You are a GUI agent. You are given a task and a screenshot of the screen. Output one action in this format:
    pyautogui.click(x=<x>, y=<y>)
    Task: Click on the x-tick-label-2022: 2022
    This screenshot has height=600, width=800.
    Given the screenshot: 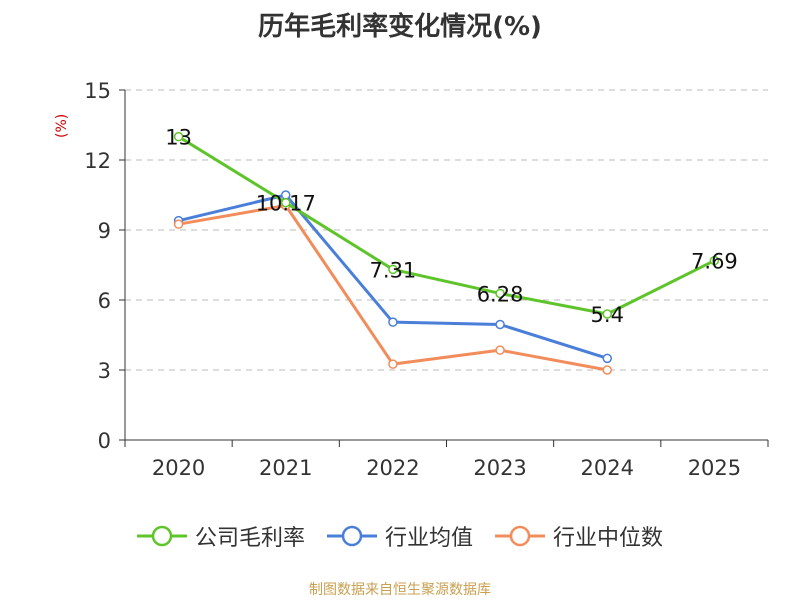 What is the action you would take?
    pyautogui.click(x=392, y=468)
    